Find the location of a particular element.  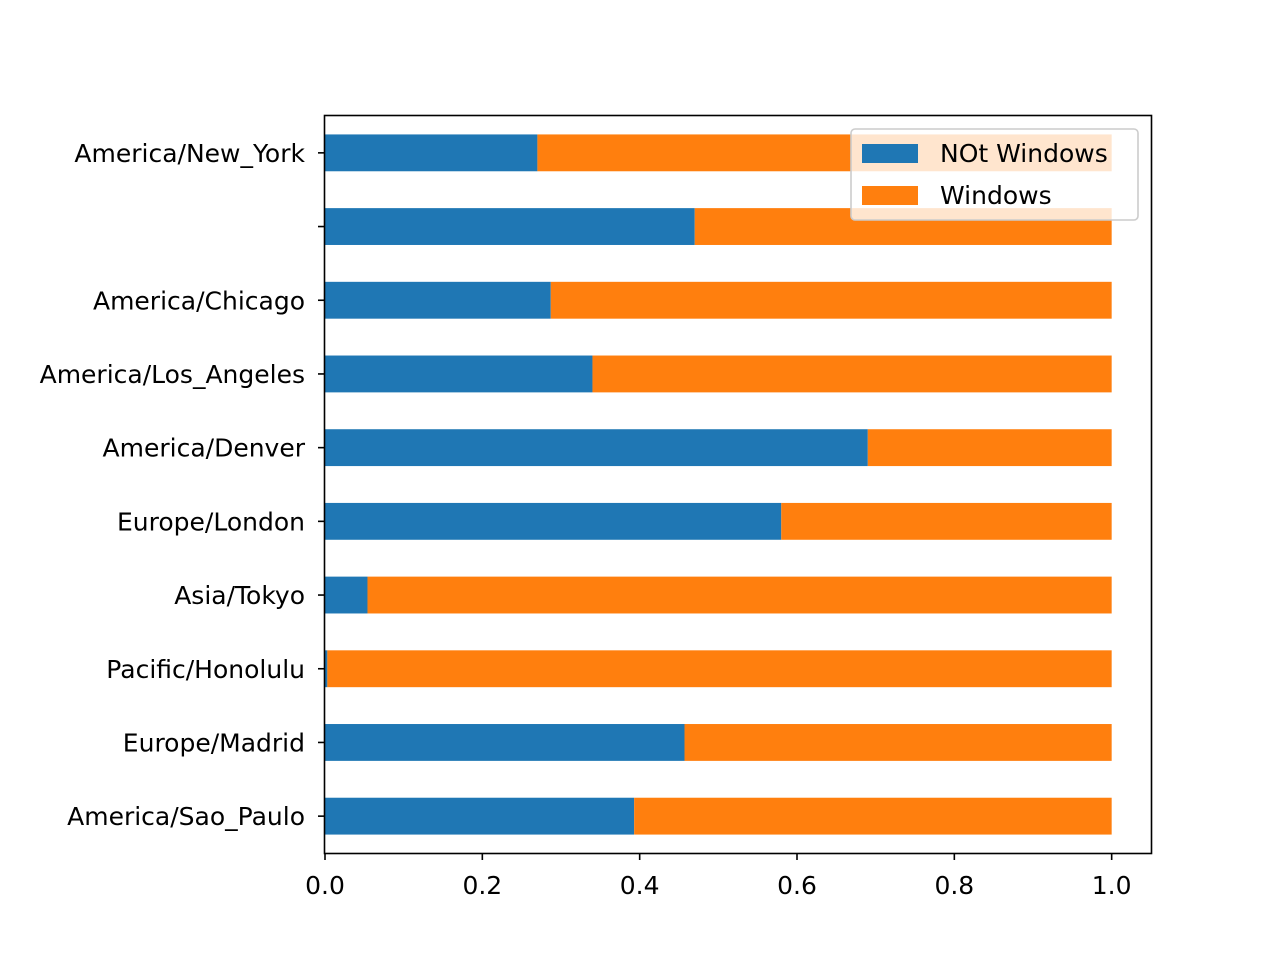

legend-label-not-windows: NOt Windows is located at coordinates (1024, 153).